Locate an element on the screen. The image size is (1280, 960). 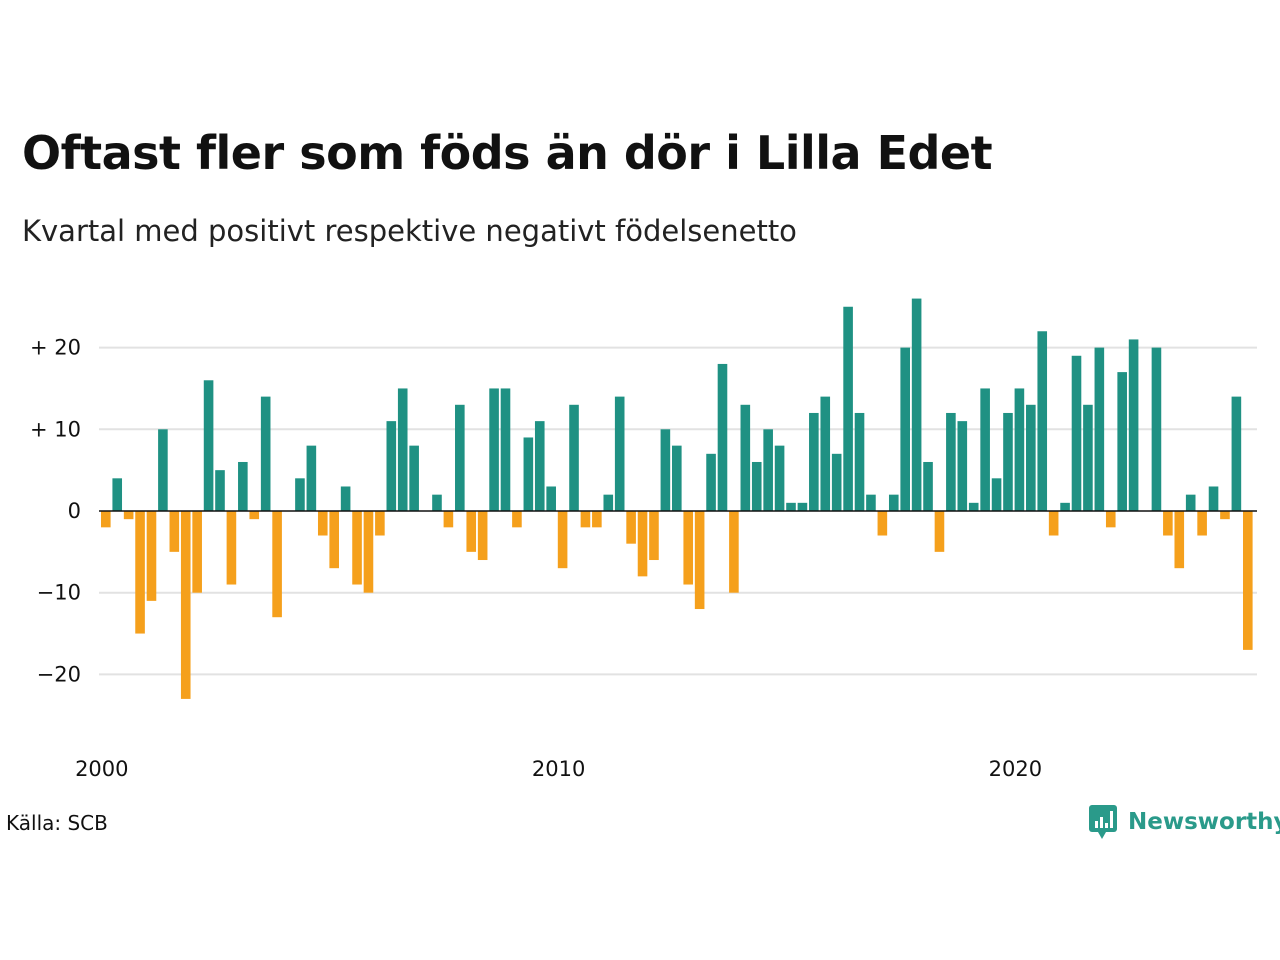
source-note: Källa: SCB is located at coordinates (57, 823).